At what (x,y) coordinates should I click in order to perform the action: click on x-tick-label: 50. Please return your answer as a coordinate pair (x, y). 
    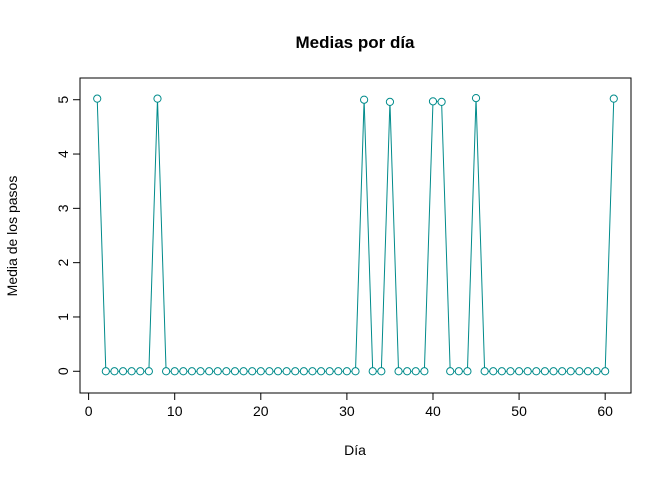
    Looking at the image, I should click on (519, 411).